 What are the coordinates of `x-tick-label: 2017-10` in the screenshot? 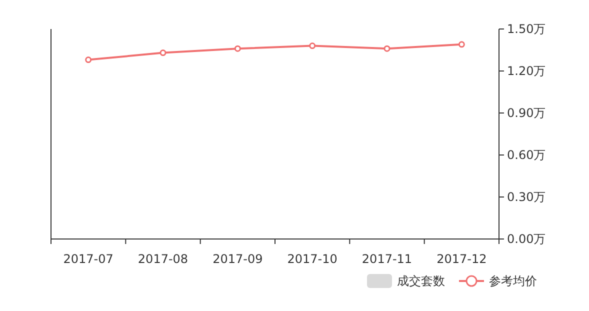 It's located at (312, 259).